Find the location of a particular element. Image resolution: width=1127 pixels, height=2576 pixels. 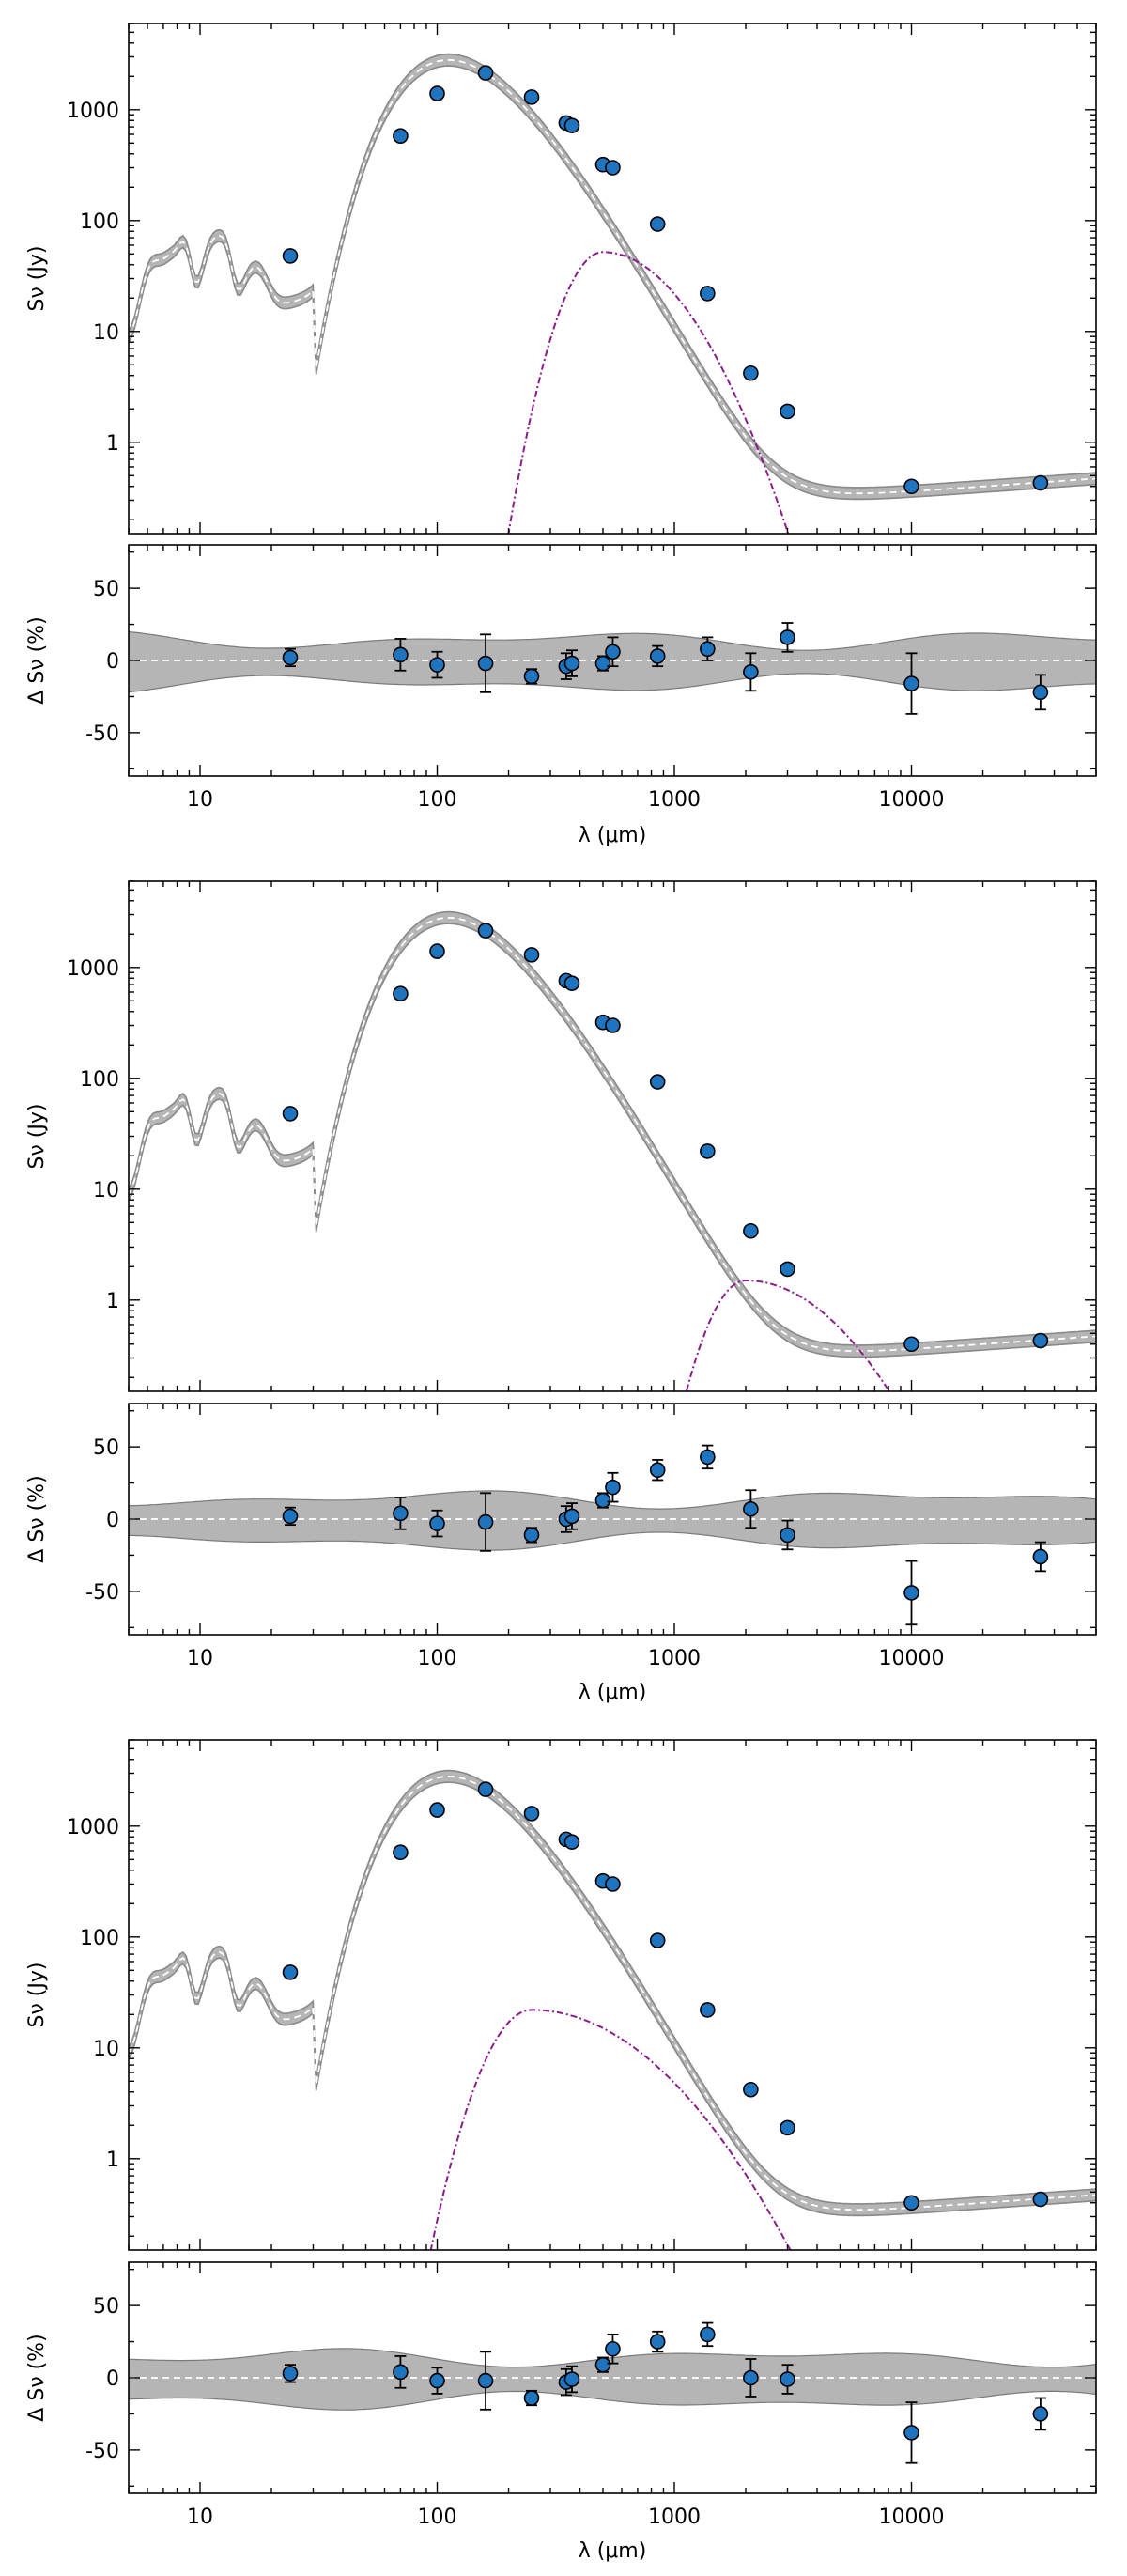

x-tick-label: 1000 is located at coordinates (674, 2517).